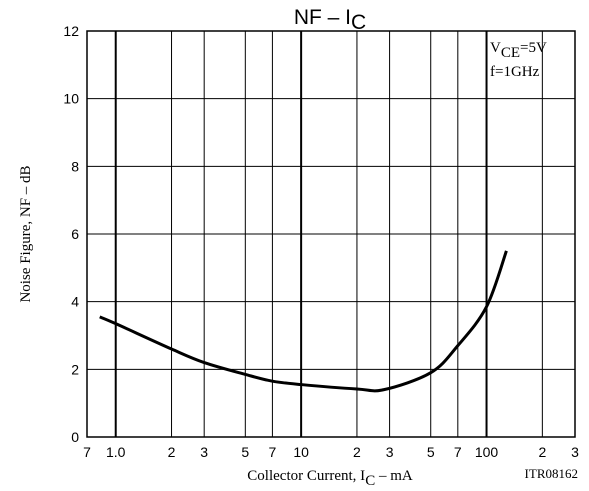 This screenshot has height=491, width=589. I want to click on x-axis-label: Collector Current, IC – mA, so click(330, 478).